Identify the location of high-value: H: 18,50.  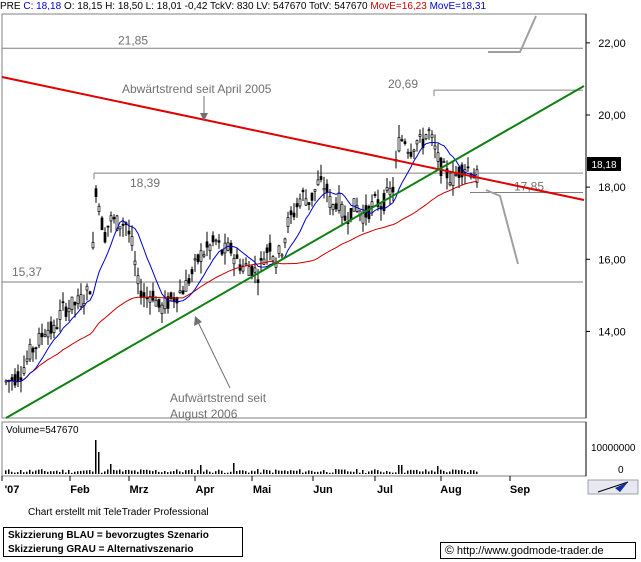
(124, 6).